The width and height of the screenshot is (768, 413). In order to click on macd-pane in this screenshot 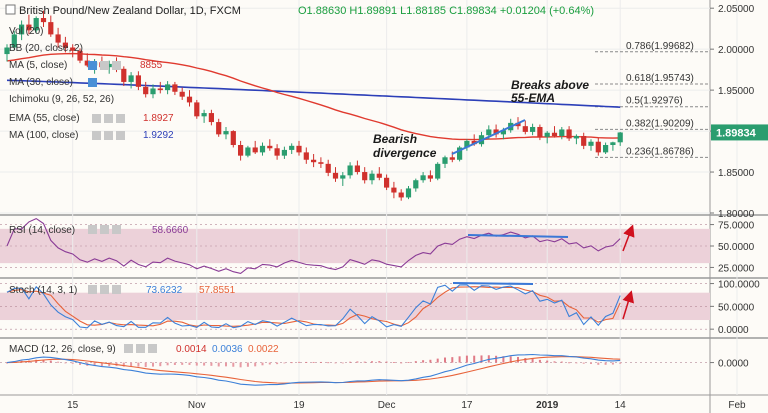, I will do `click(355, 366)`.